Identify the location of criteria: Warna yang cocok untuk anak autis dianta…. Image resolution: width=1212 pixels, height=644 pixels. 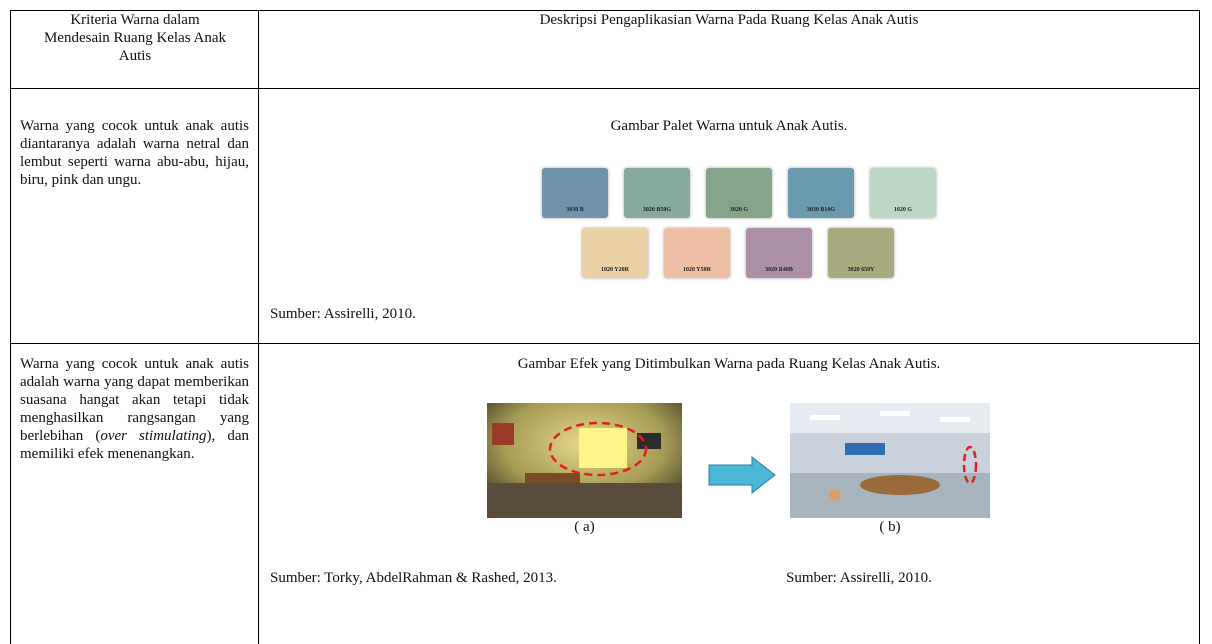
(134, 153).